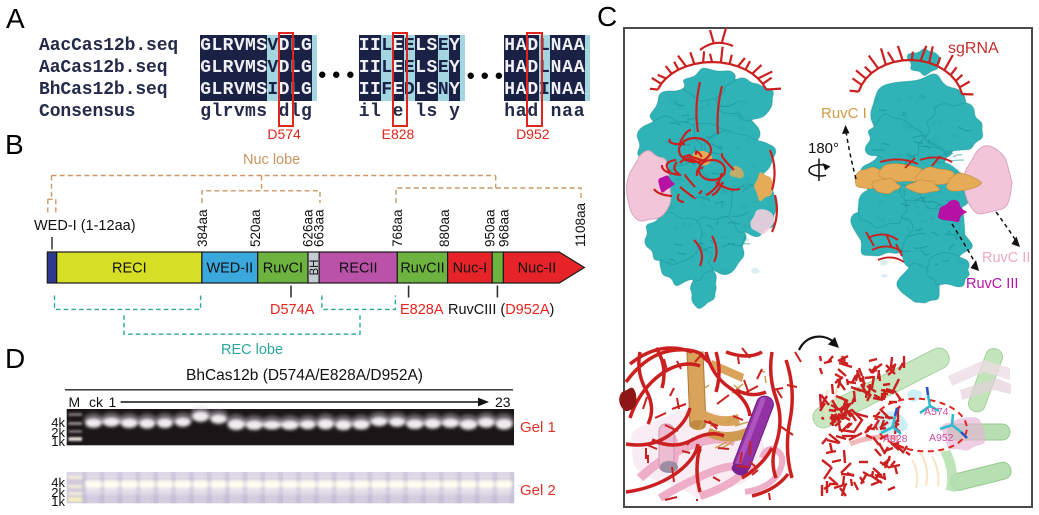  What do you see at coordinates (202, 228) in the screenshot?
I see `svg-text: 384aa` at bounding box center [202, 228].